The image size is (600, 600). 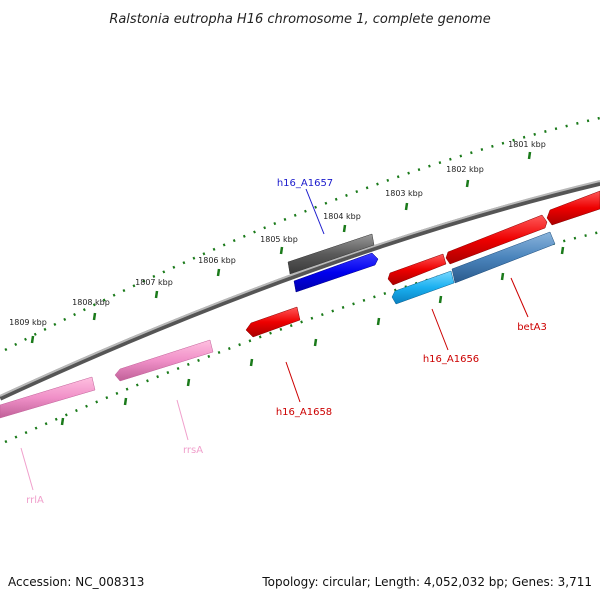 I want to click on label-h16-A1657: h16_A1657, so click(x=305, y=183).